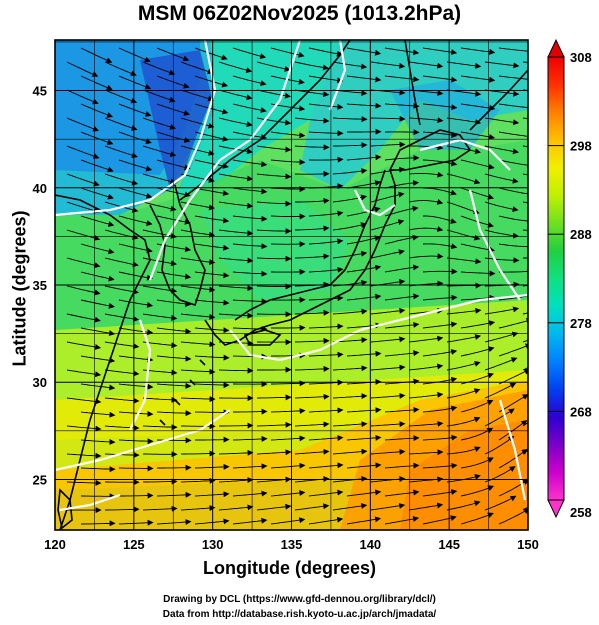 This screenshot has width=599, height=625. What do you see at coordinates (289, 568) in the screenshot?
I see `x-axis-label-text: Longitude (degrees)` at bounding box center [289, 568].